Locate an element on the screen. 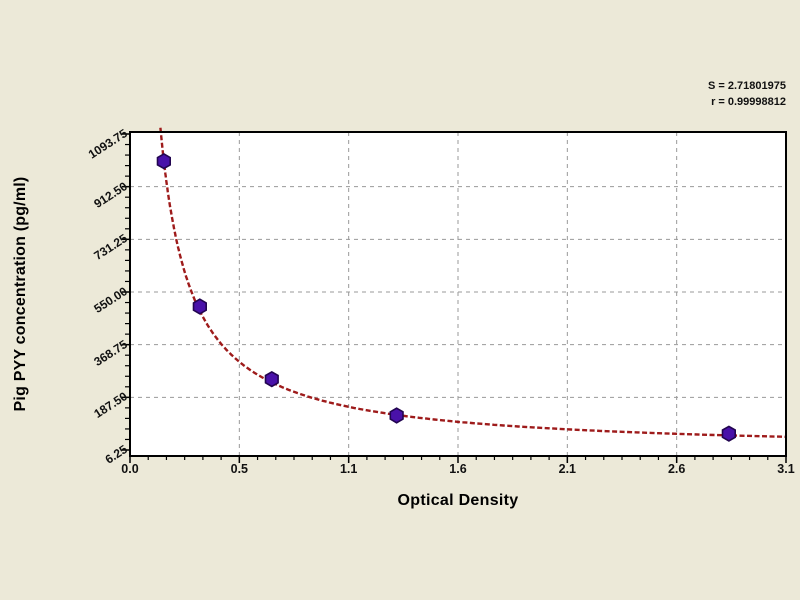  y-axis-title: Pig PYY concentration (pg/ml) is located at coordinates (20, 294).